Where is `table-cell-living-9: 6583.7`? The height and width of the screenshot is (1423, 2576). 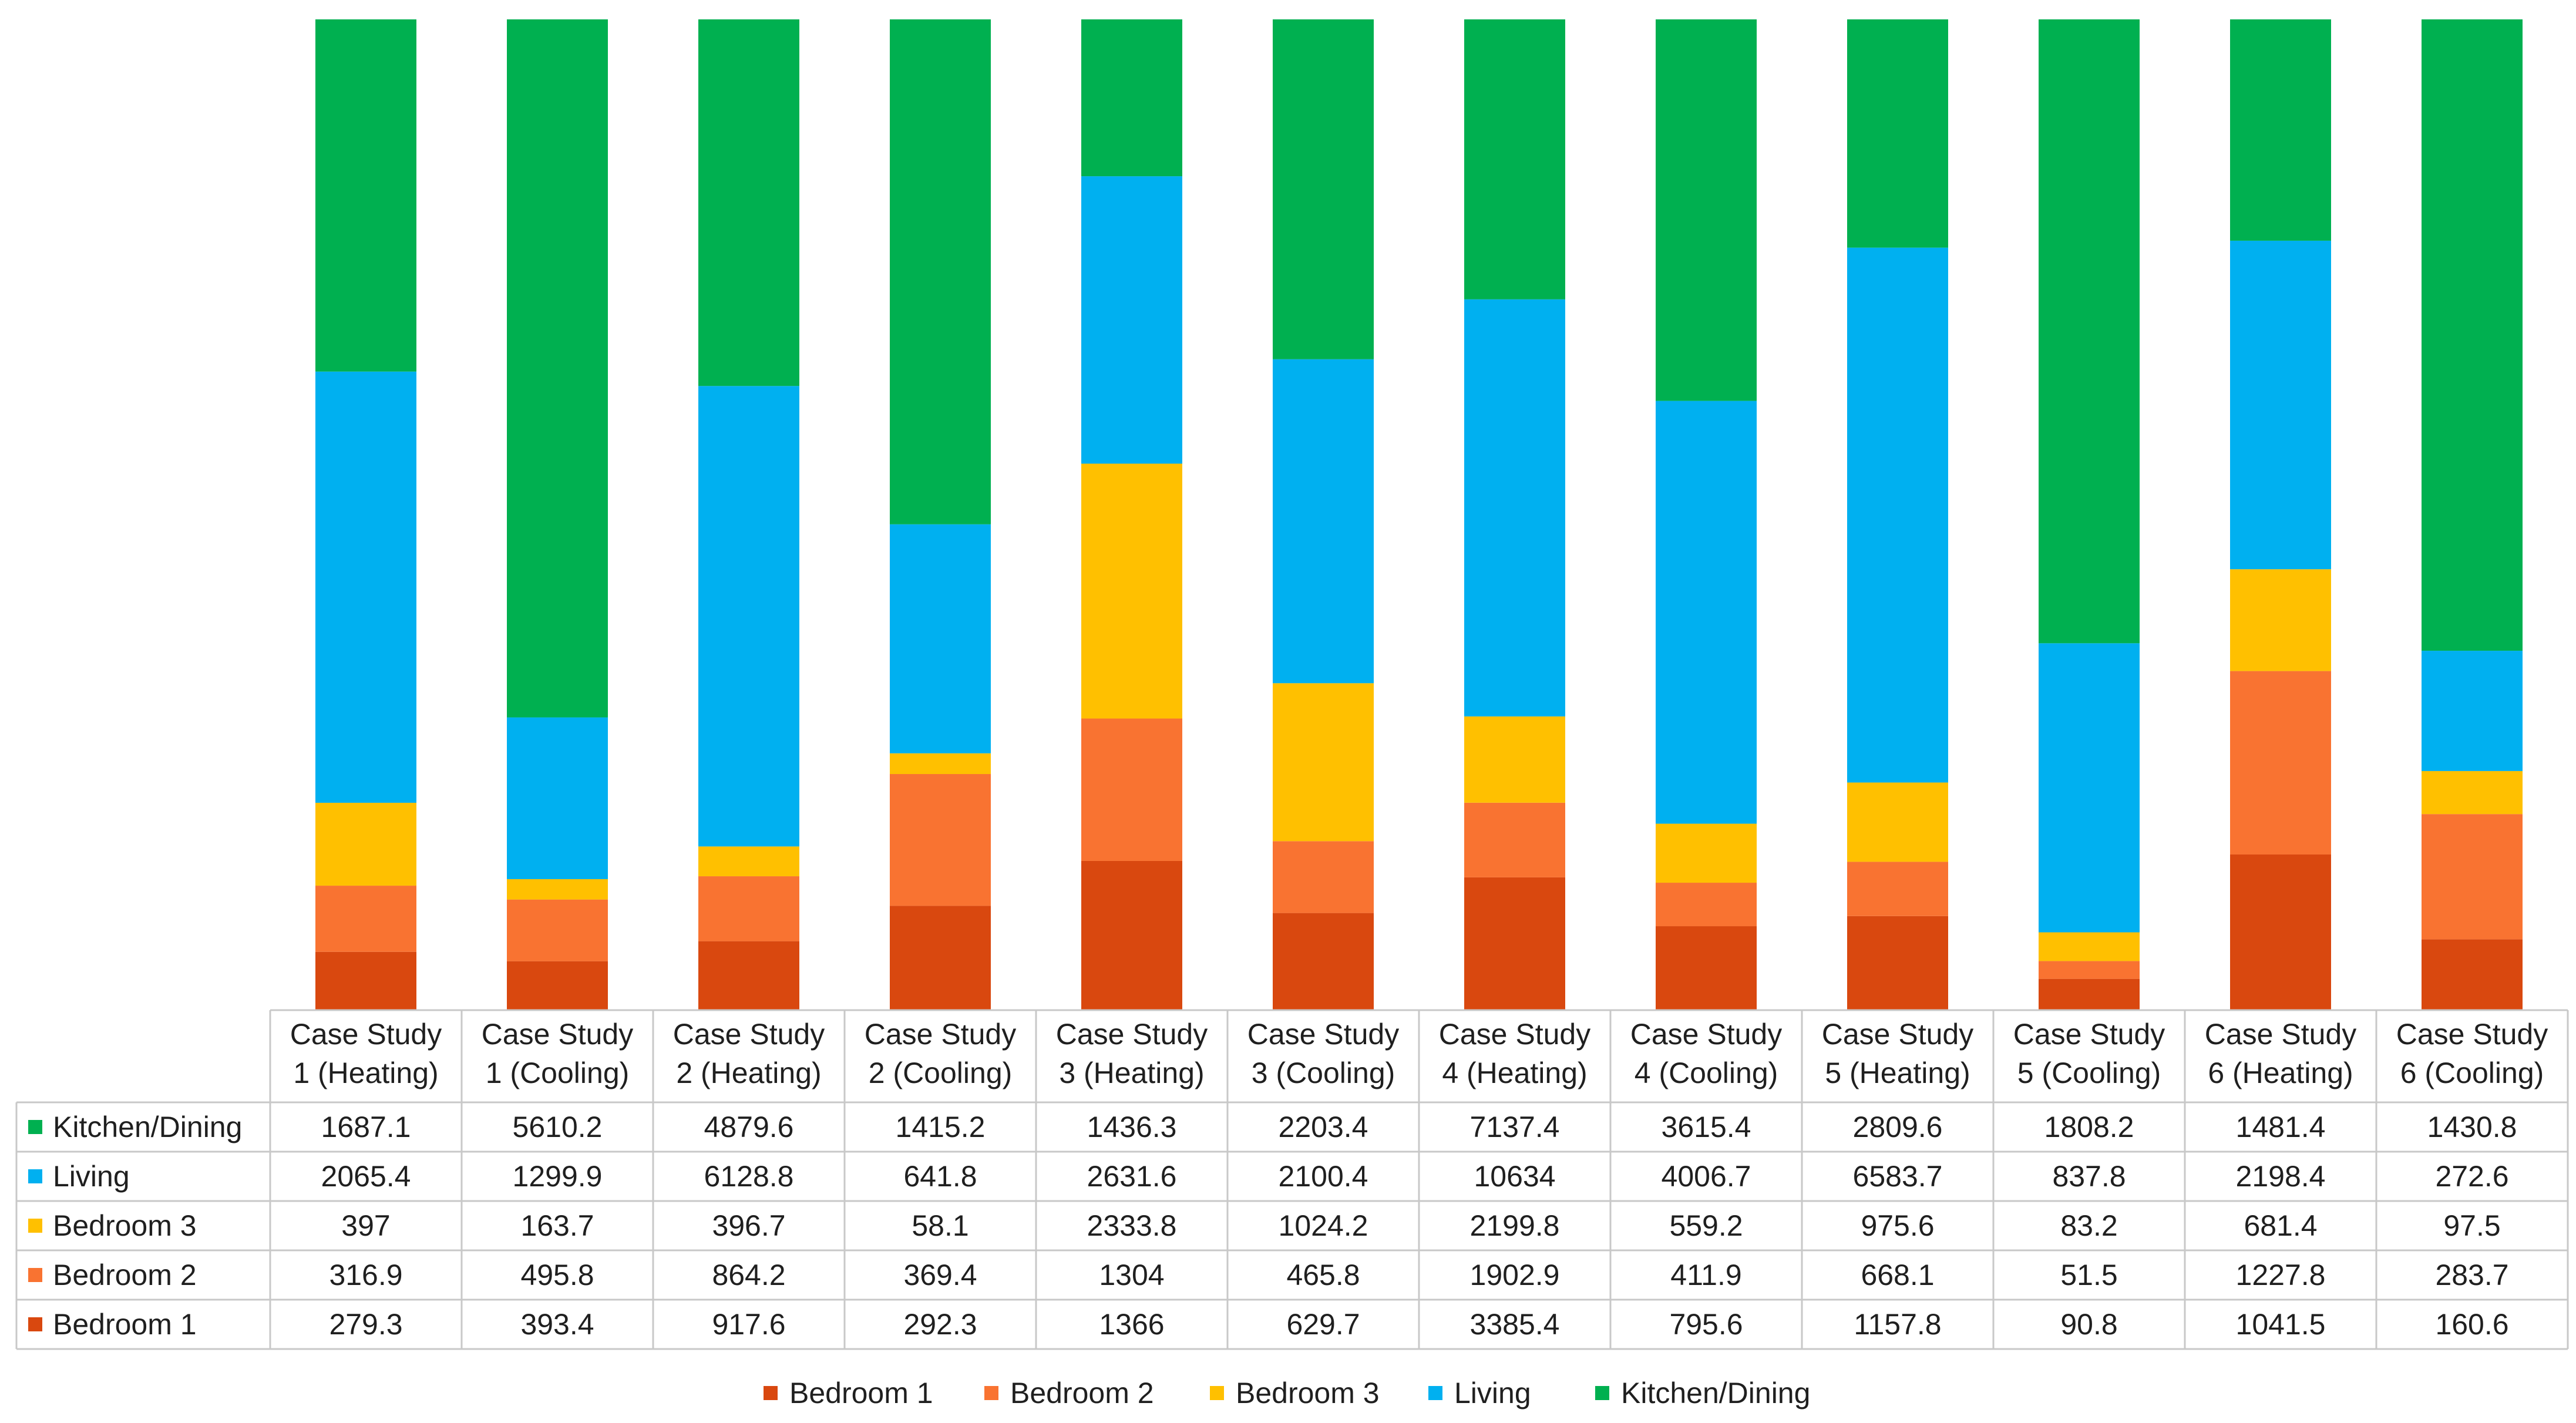
table-cell-living-9: 6583.7 is located at coordinates (1898, 1176).